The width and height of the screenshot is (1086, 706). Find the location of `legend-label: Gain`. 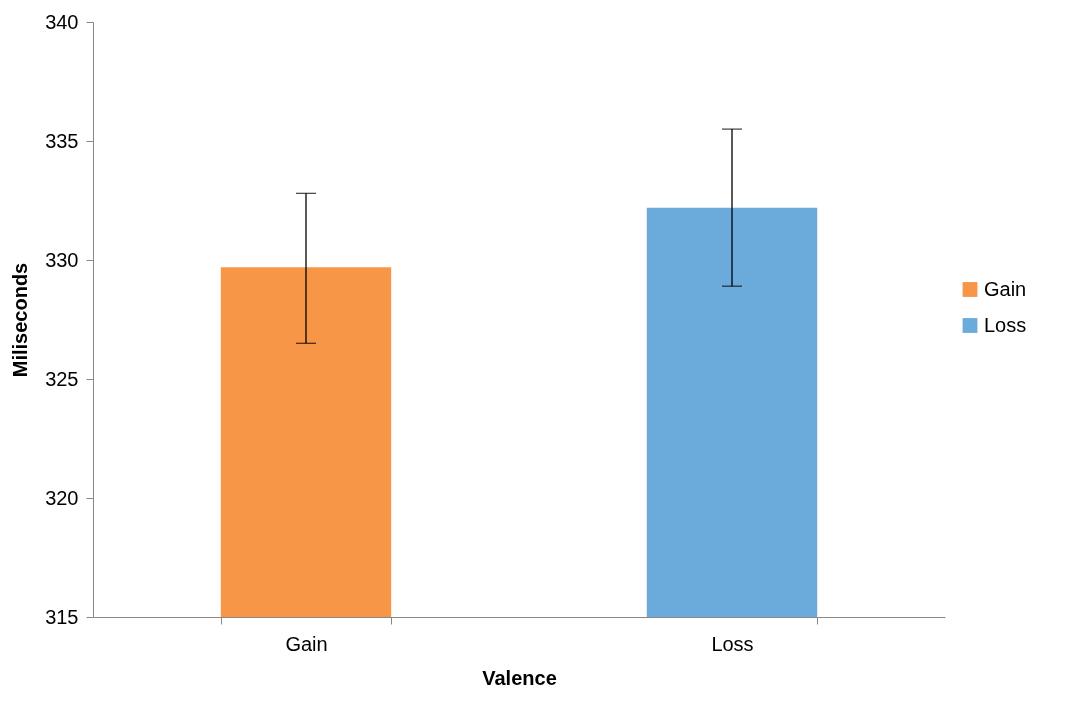

legend-label: Gain is located at coordinates (1005, 288).